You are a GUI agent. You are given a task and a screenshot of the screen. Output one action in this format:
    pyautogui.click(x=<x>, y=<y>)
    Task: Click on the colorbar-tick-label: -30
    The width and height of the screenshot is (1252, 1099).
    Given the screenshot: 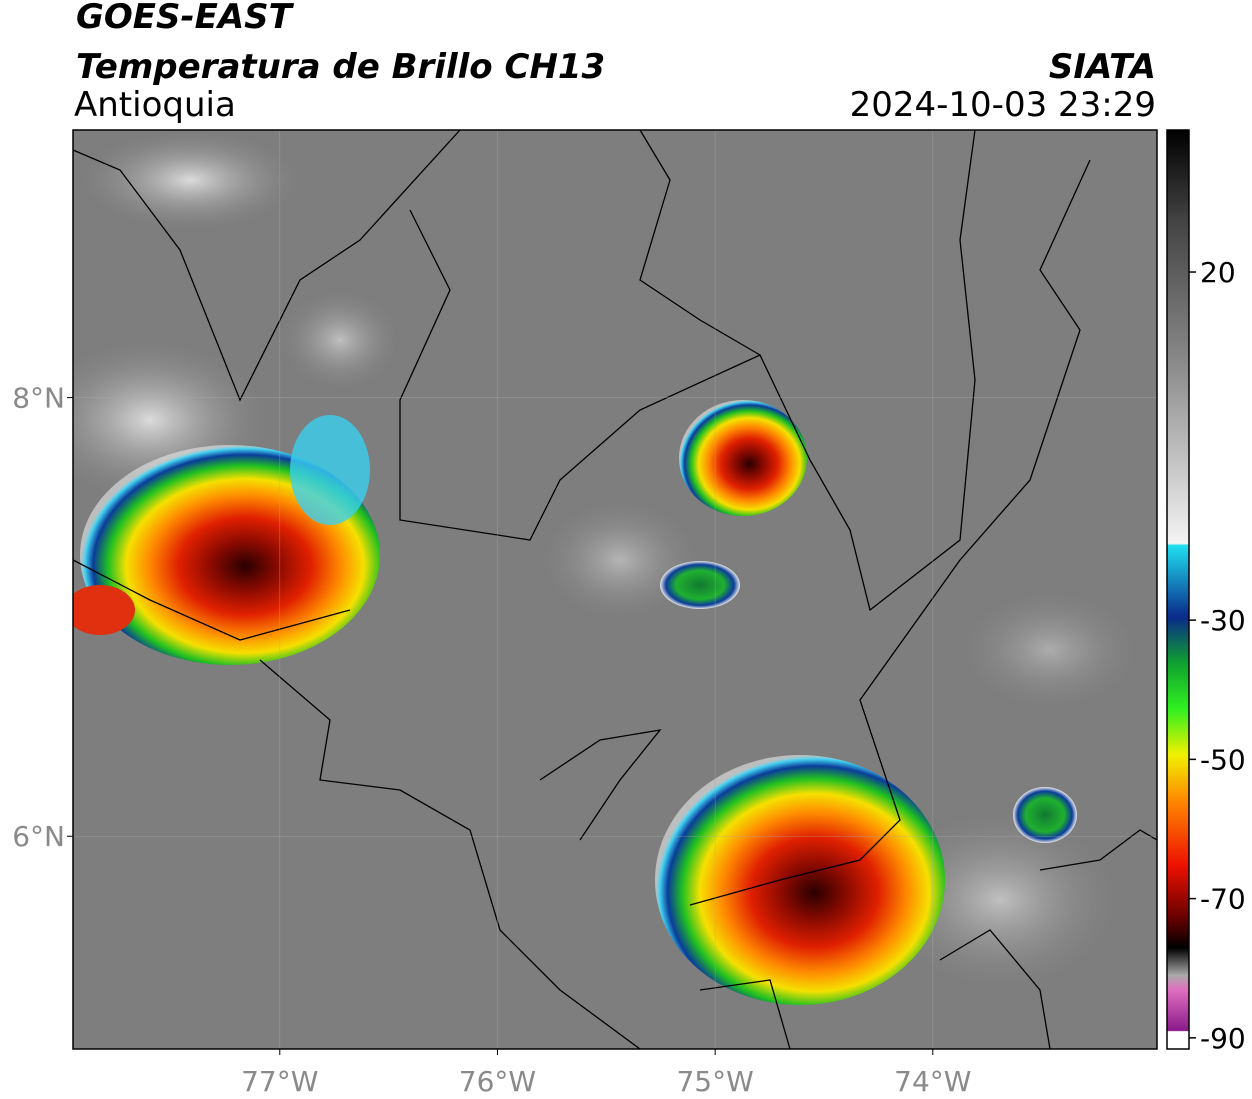 What is the action you would take?
    pyautogui.click(x=1223, y=620)
    